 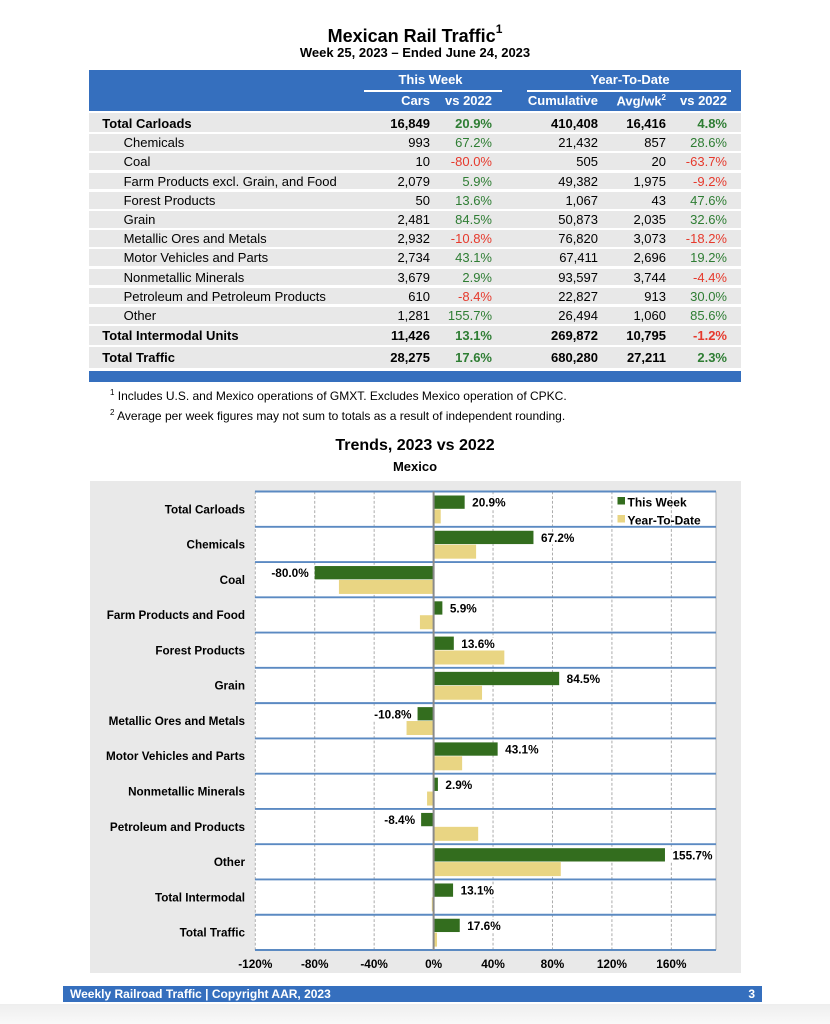 What do you see at coordinates (612, 964) in the screenshot?
I see `svg-text: 120%` at bounding box center [612, 964].